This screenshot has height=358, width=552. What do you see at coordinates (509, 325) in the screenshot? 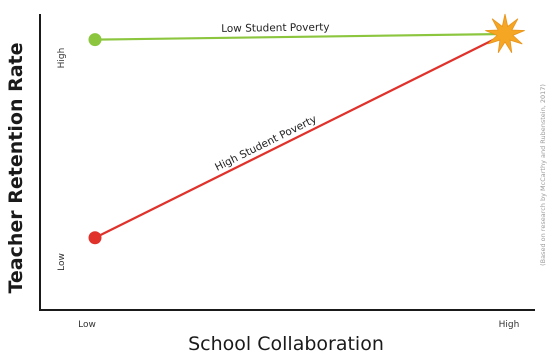
I see `x-tick-high: High` at bounding box center [509, 325].